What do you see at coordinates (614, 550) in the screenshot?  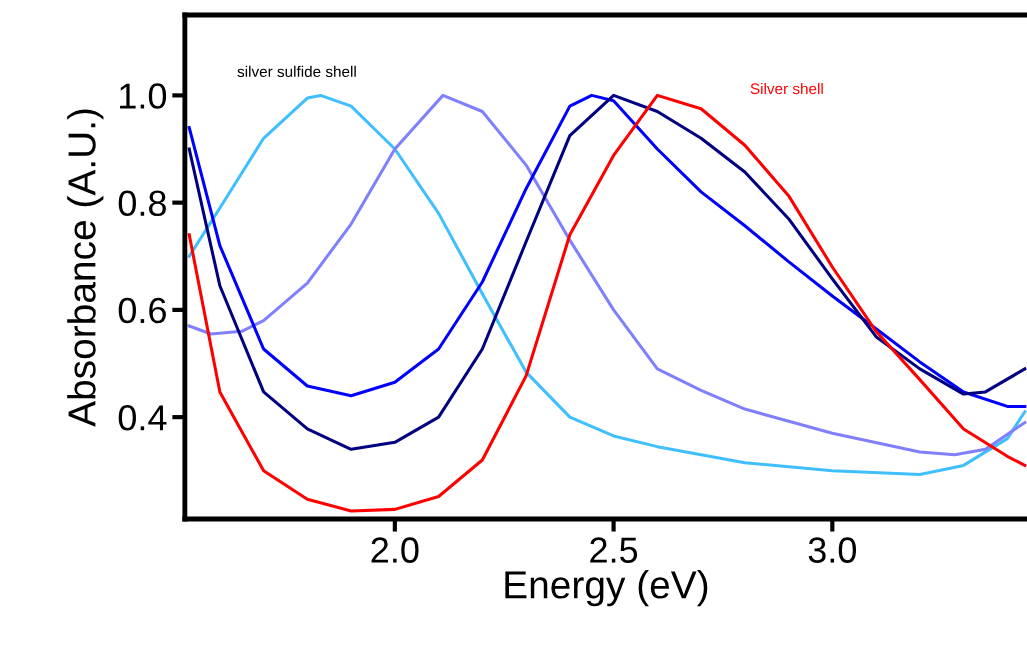 I see `x-tick-label: 2.5` at bounding box center [614, 550].